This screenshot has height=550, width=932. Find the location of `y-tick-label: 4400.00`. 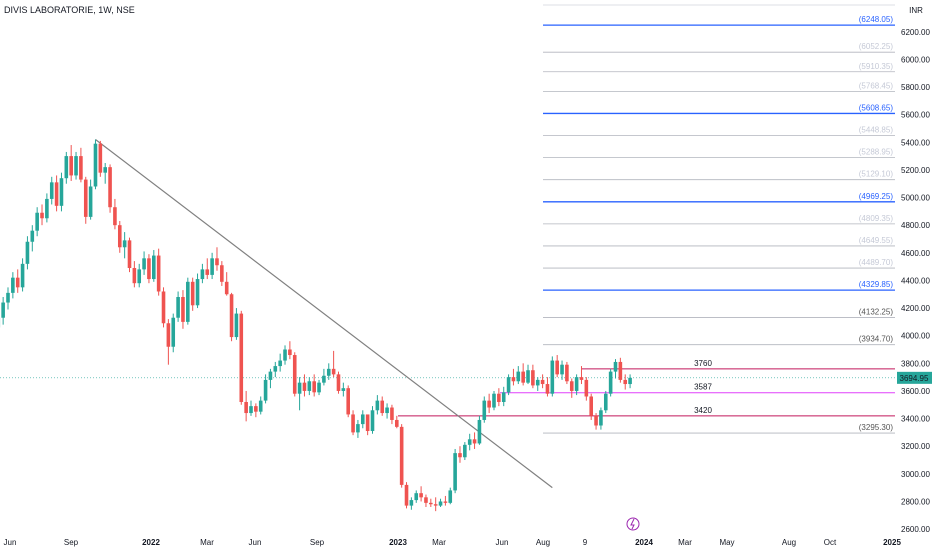

y-tick-label: 4400.00 is located at coordinates (915, 280).